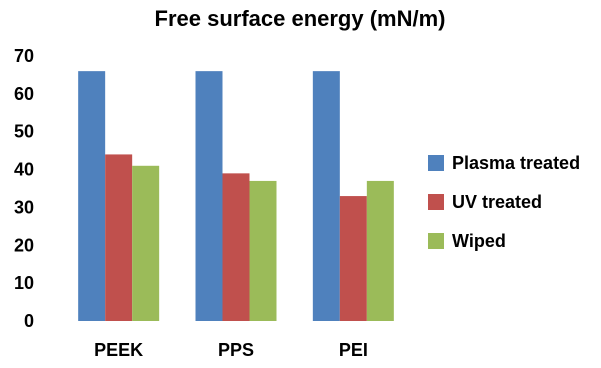 This screenshot has height=368, width=601. Describe the element at coordinates (24, 245) in the screenshot. I see `y-tick-label: 20` at that location.